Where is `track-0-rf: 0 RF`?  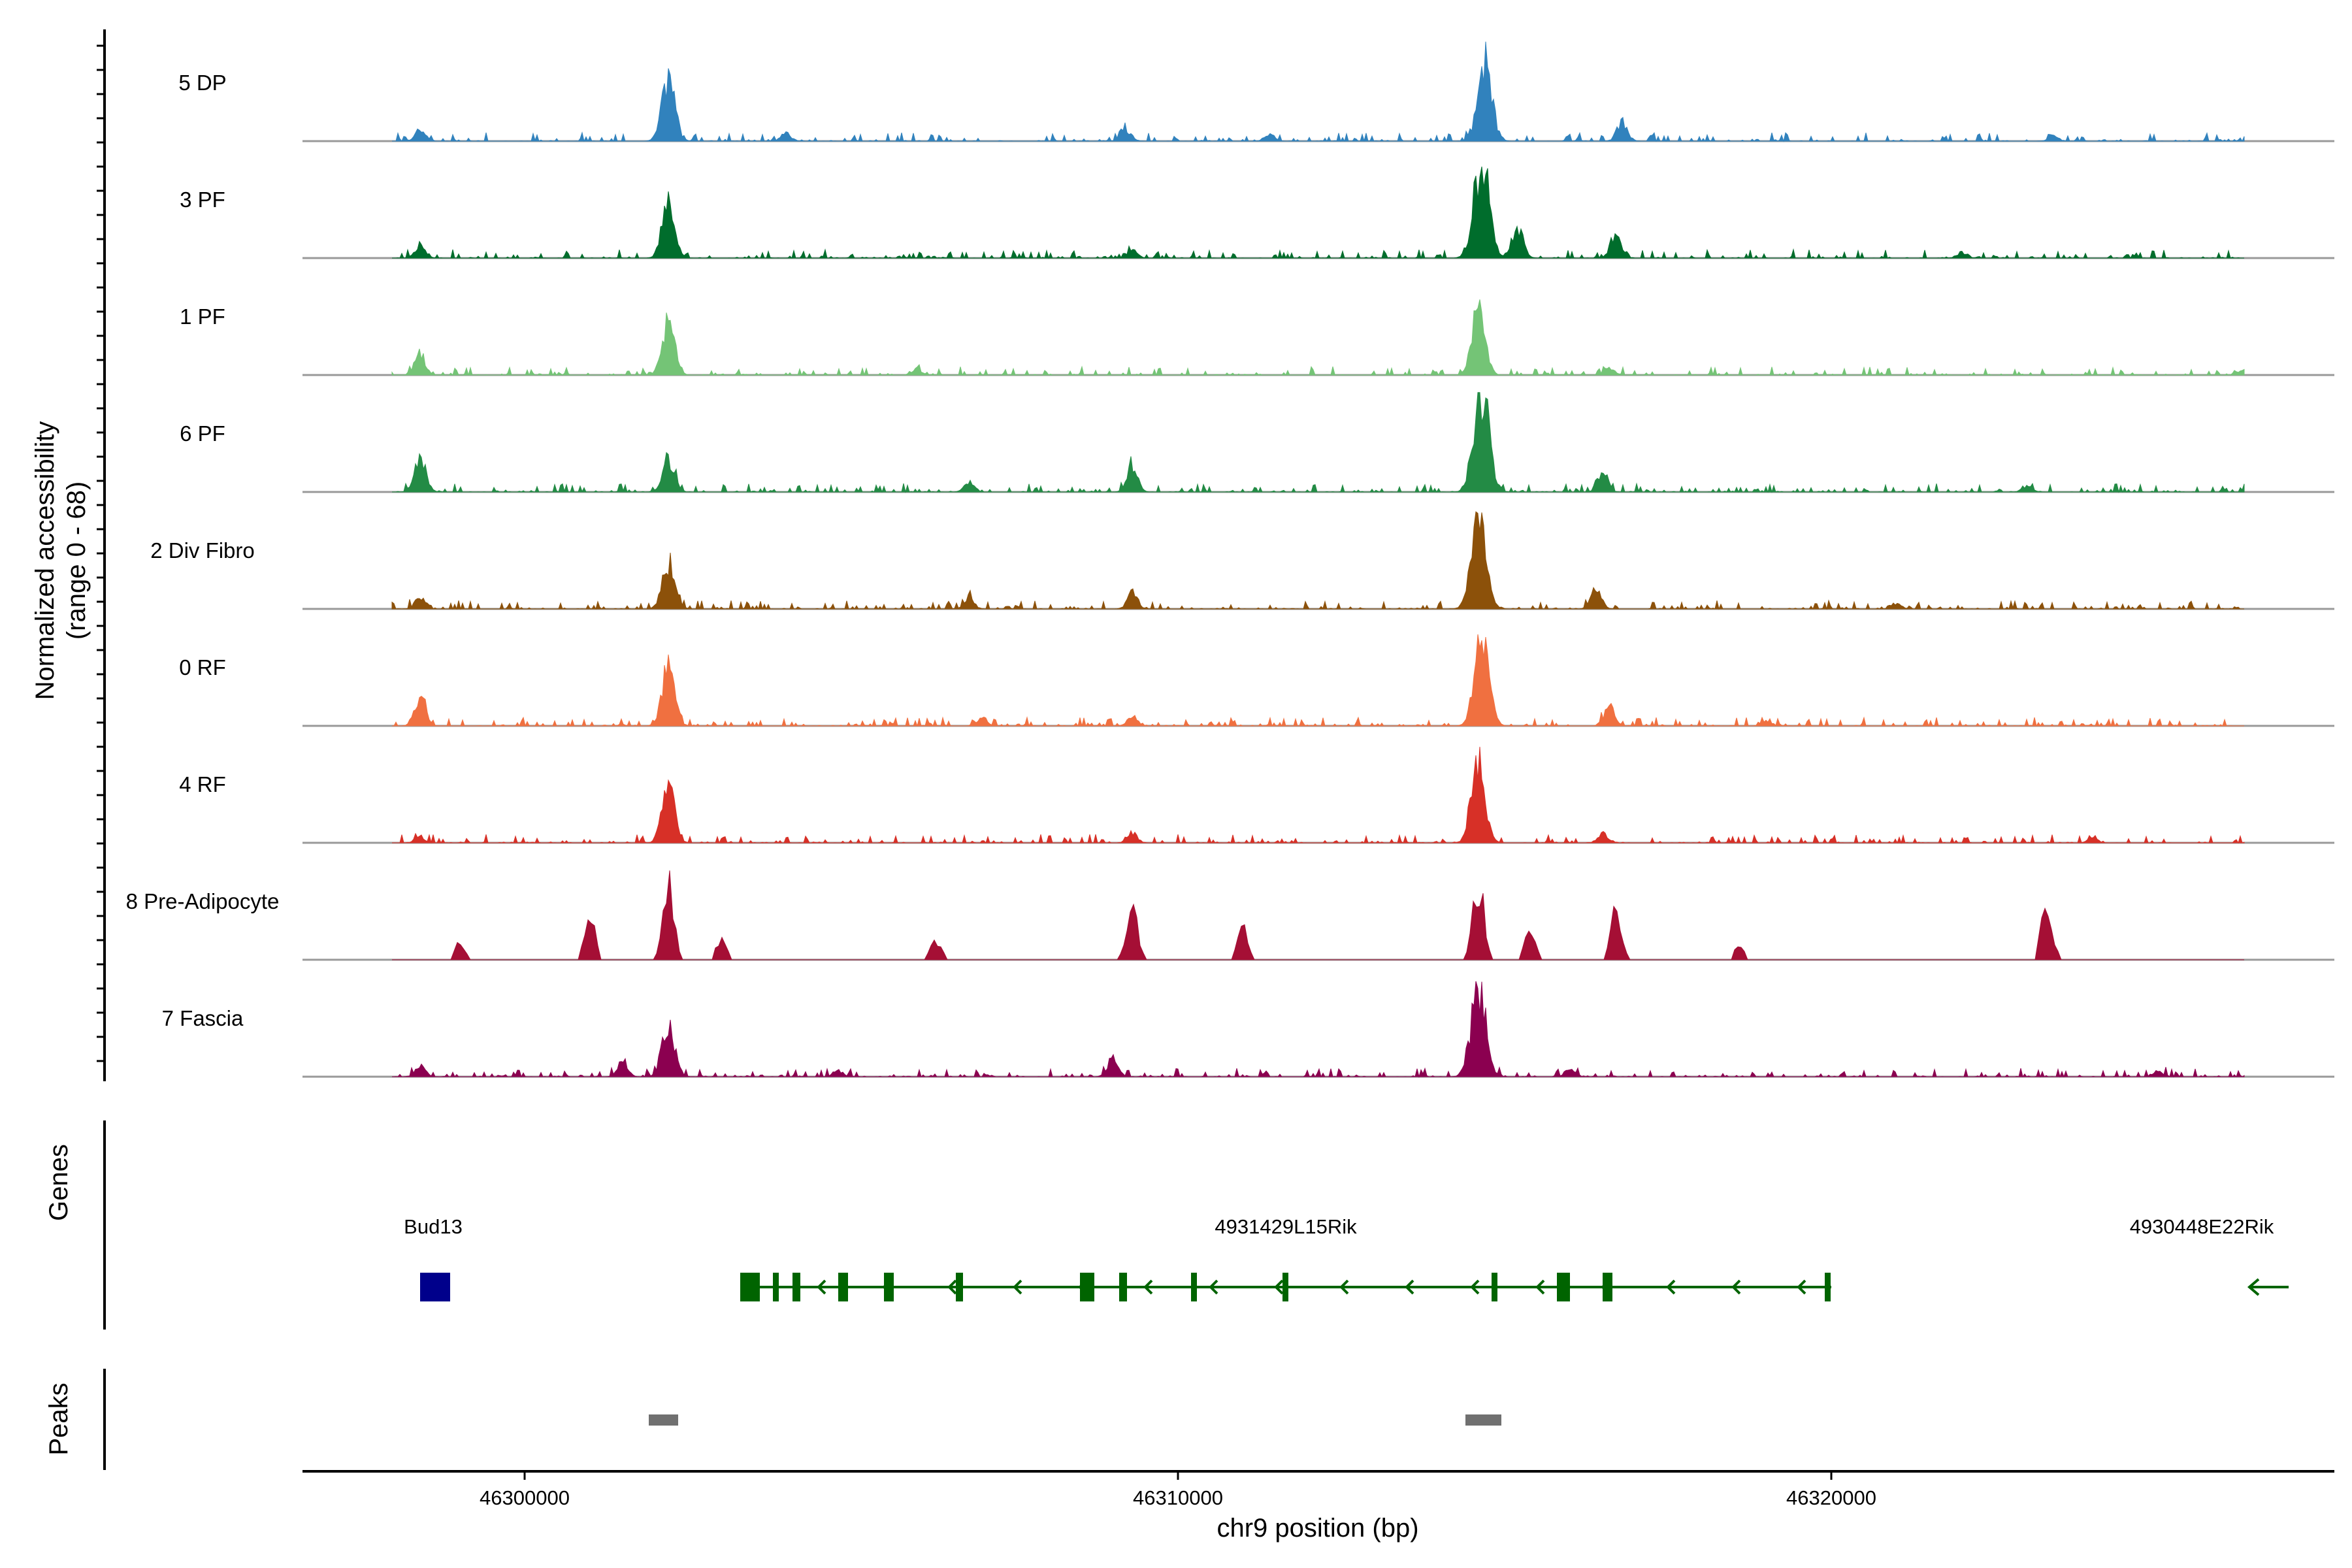 track-0-rf: 0 RF is located at coordinates (1256, 680).